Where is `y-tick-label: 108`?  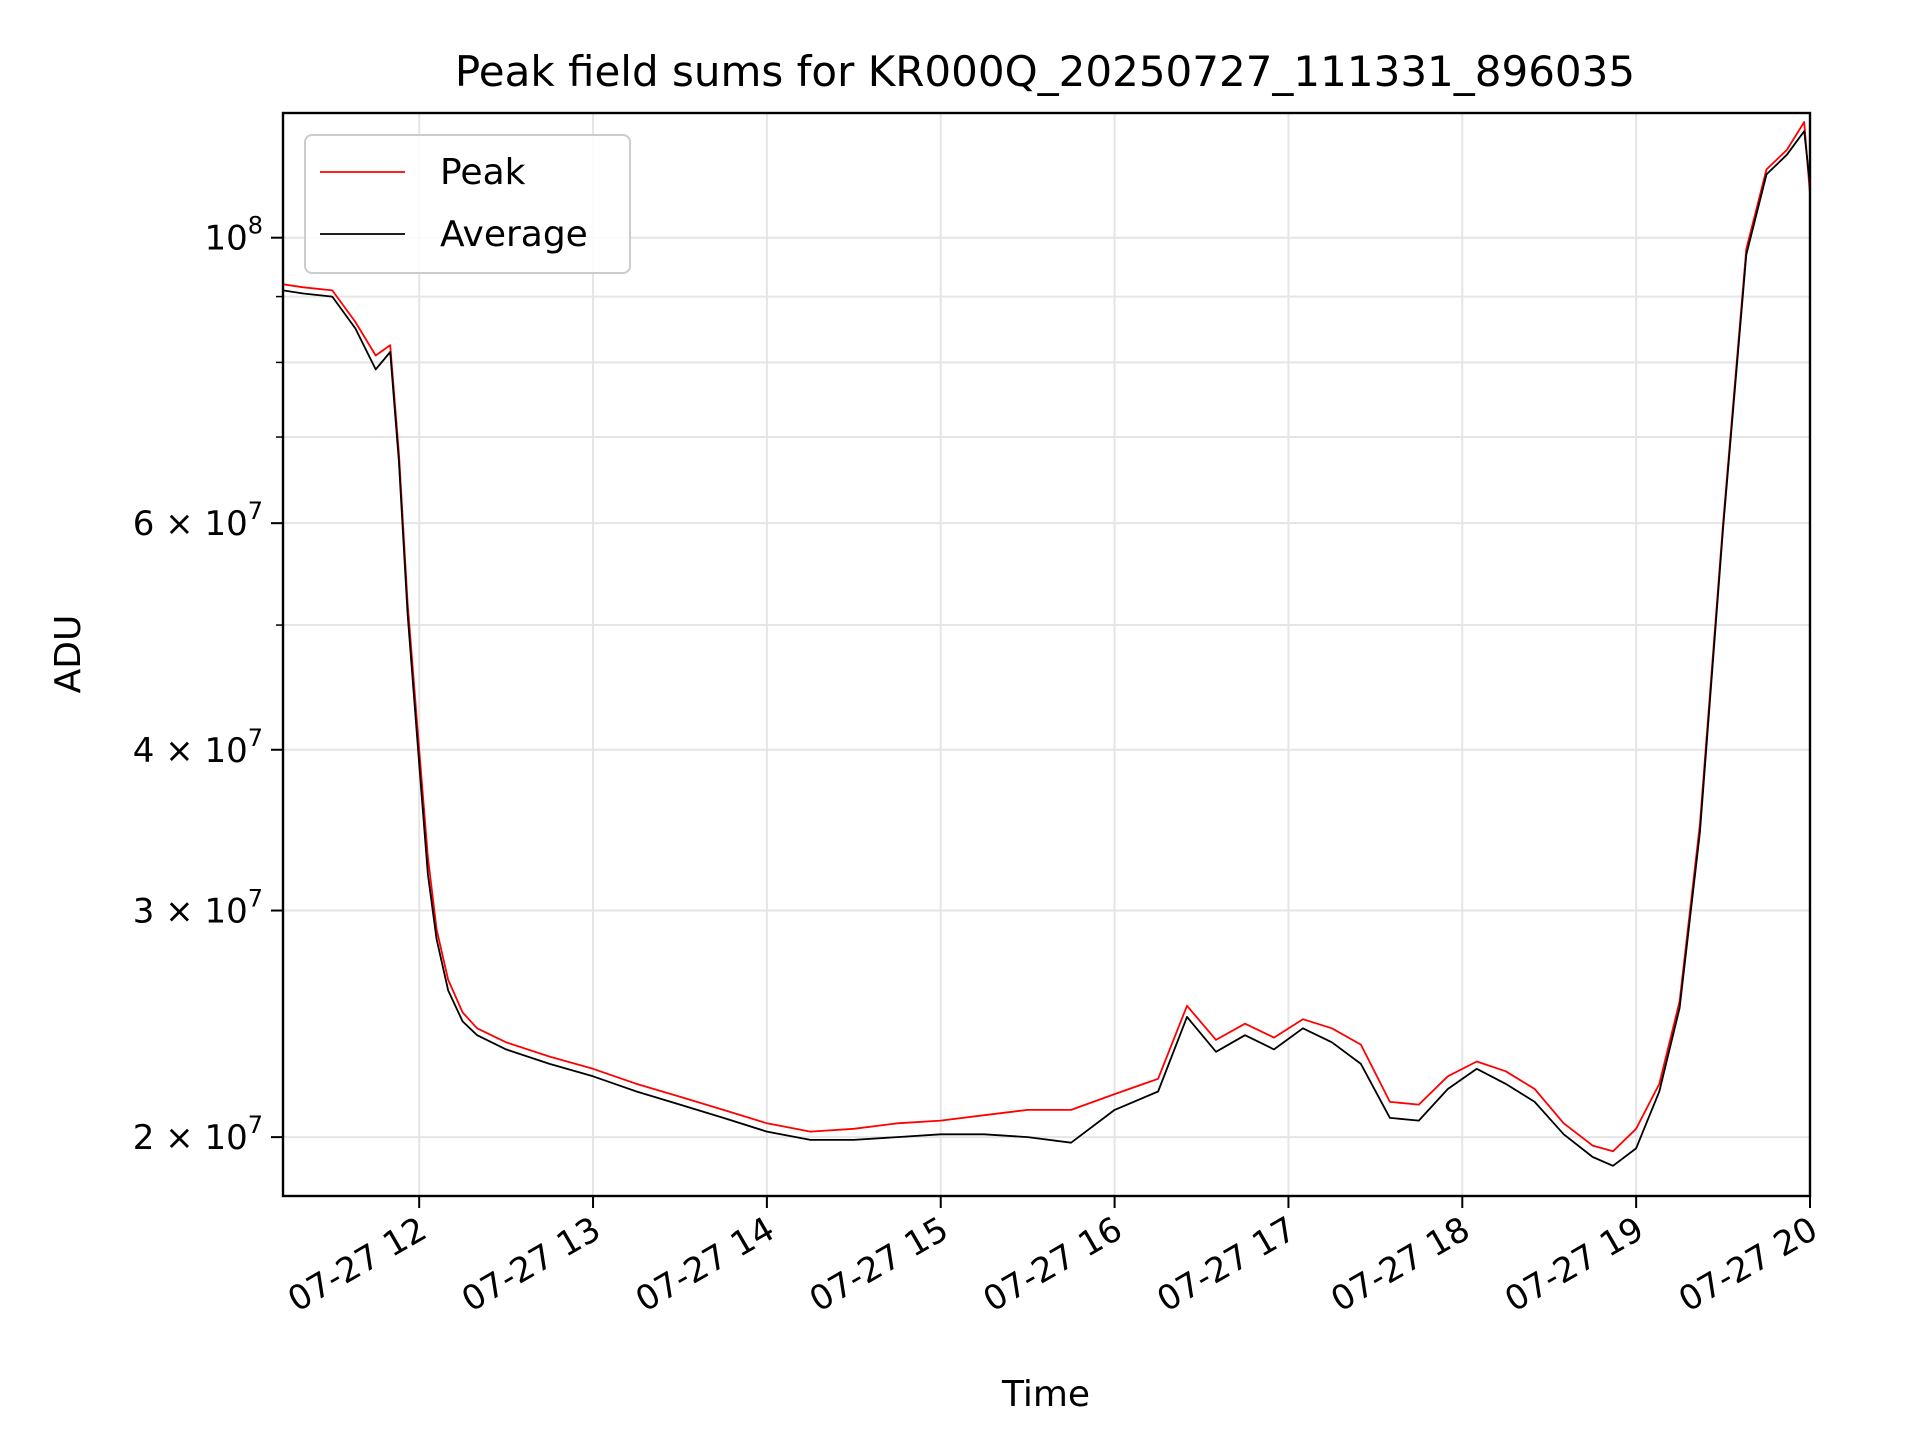 y-tick-label: 108 is located at coordinates (233, 235).